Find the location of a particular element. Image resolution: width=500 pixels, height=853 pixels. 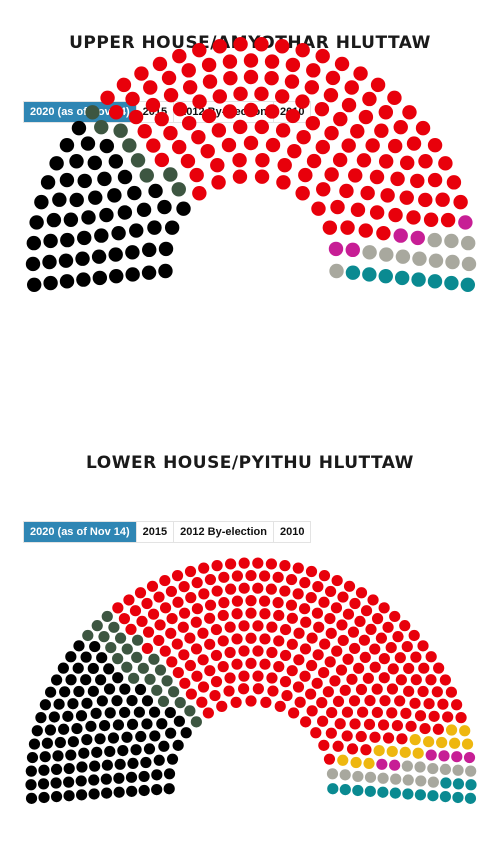

seat-other-a is located at coordinates (382, 764).